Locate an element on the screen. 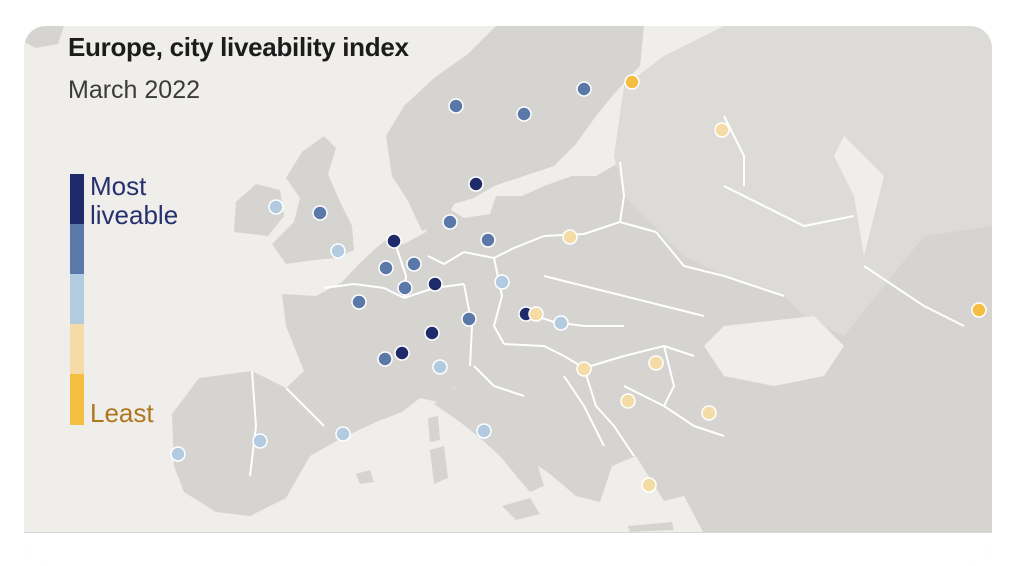  legend-least-label: Least is located at coordinates (122, 413).